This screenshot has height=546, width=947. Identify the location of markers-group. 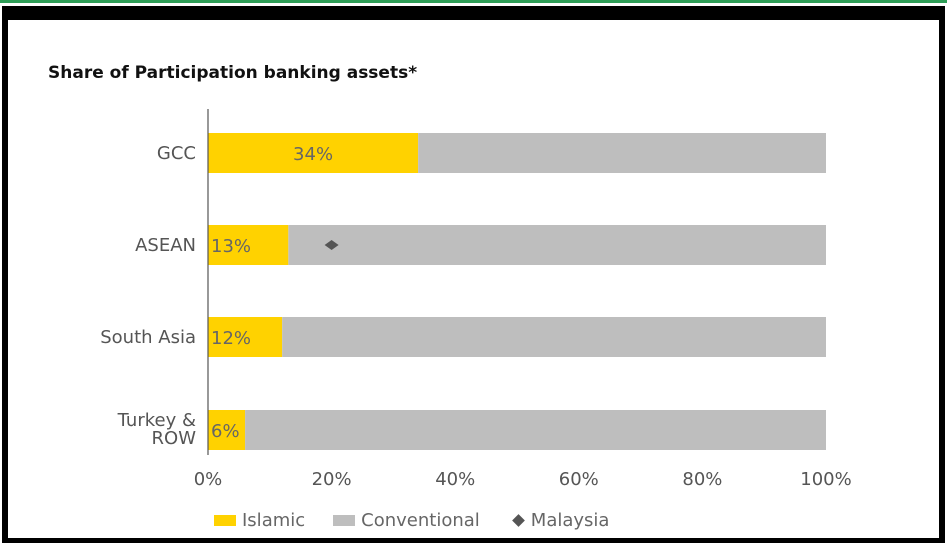
(331, 245).